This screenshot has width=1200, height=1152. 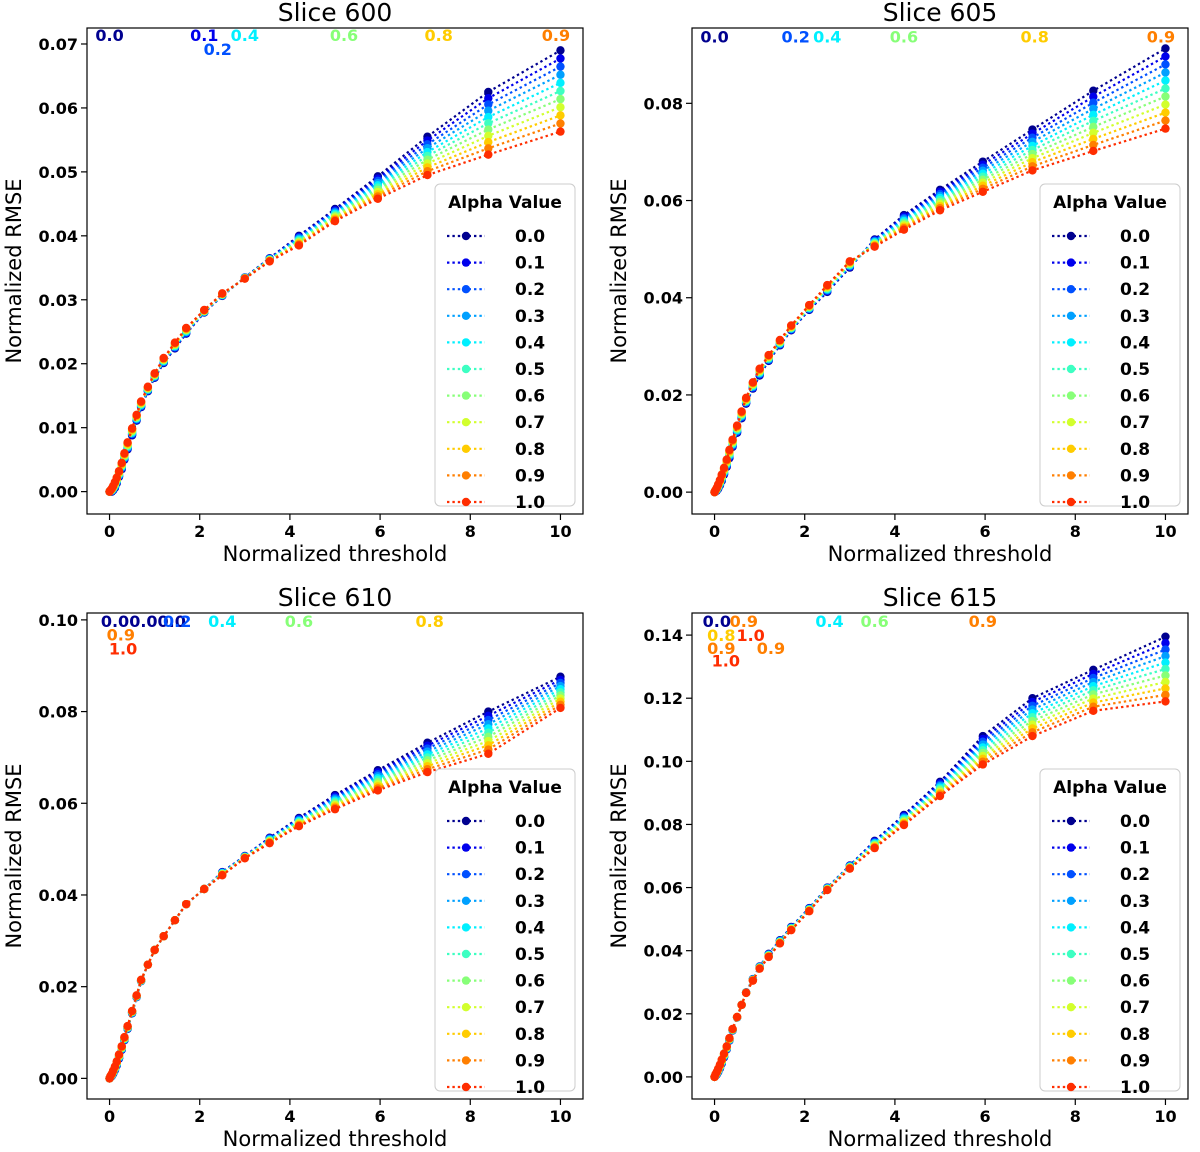 What do you see at coordinates (940, 1139) in the screenshot?
I see `x-axis-label: Normalized threshold` at bounding box center [940, 1139].